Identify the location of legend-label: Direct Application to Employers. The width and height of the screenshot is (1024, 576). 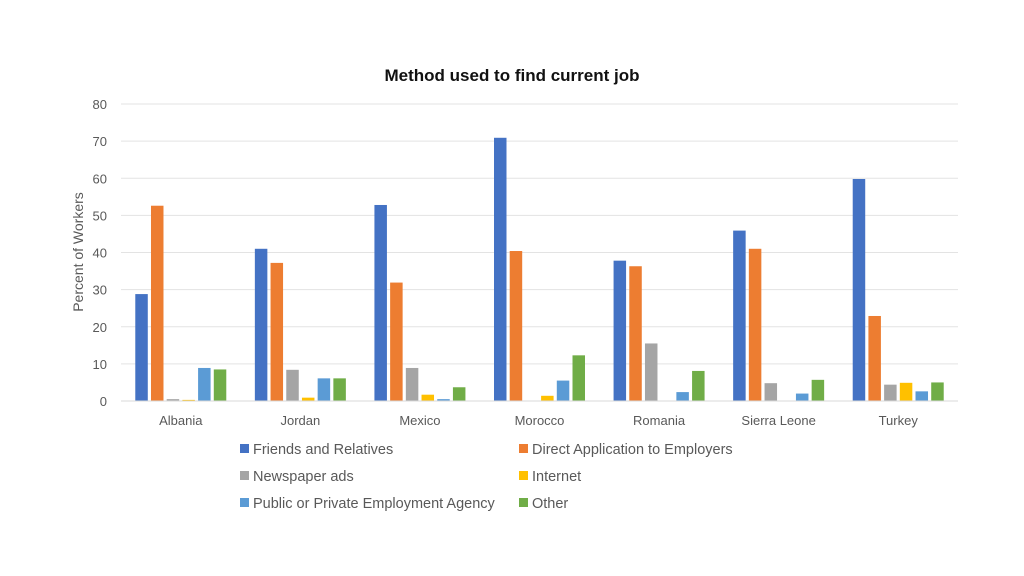
(632, 450).